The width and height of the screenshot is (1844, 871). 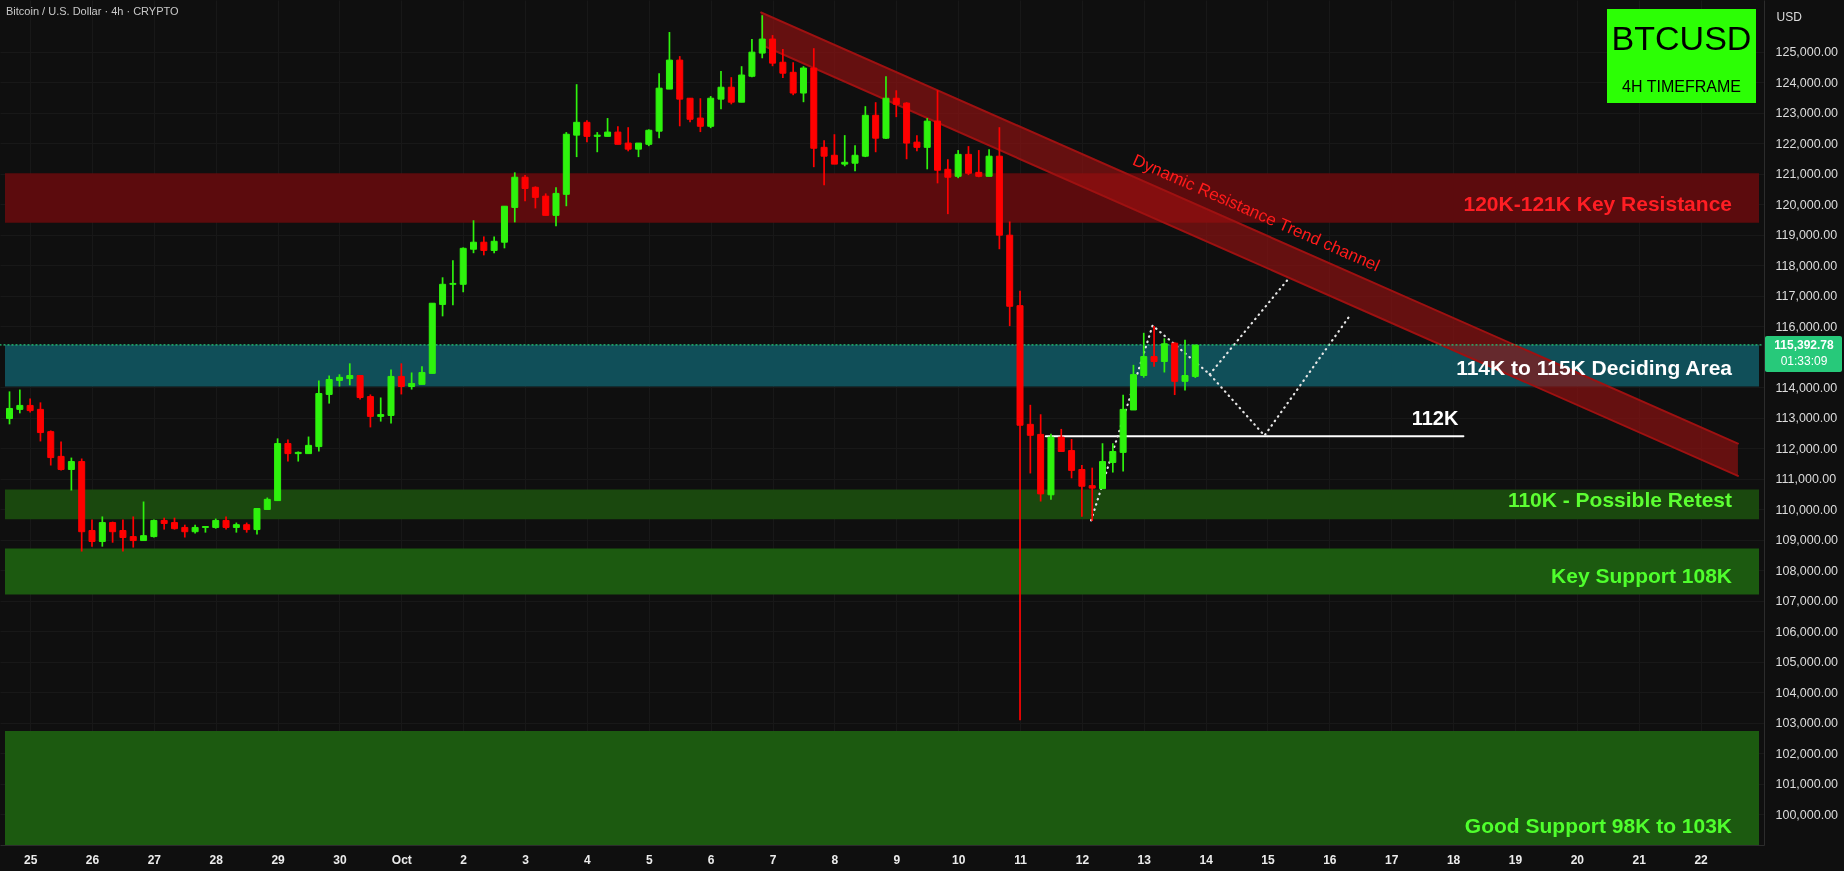 I want to click on y-tick-label: 124,000.00, so click(x=1807, y=82).